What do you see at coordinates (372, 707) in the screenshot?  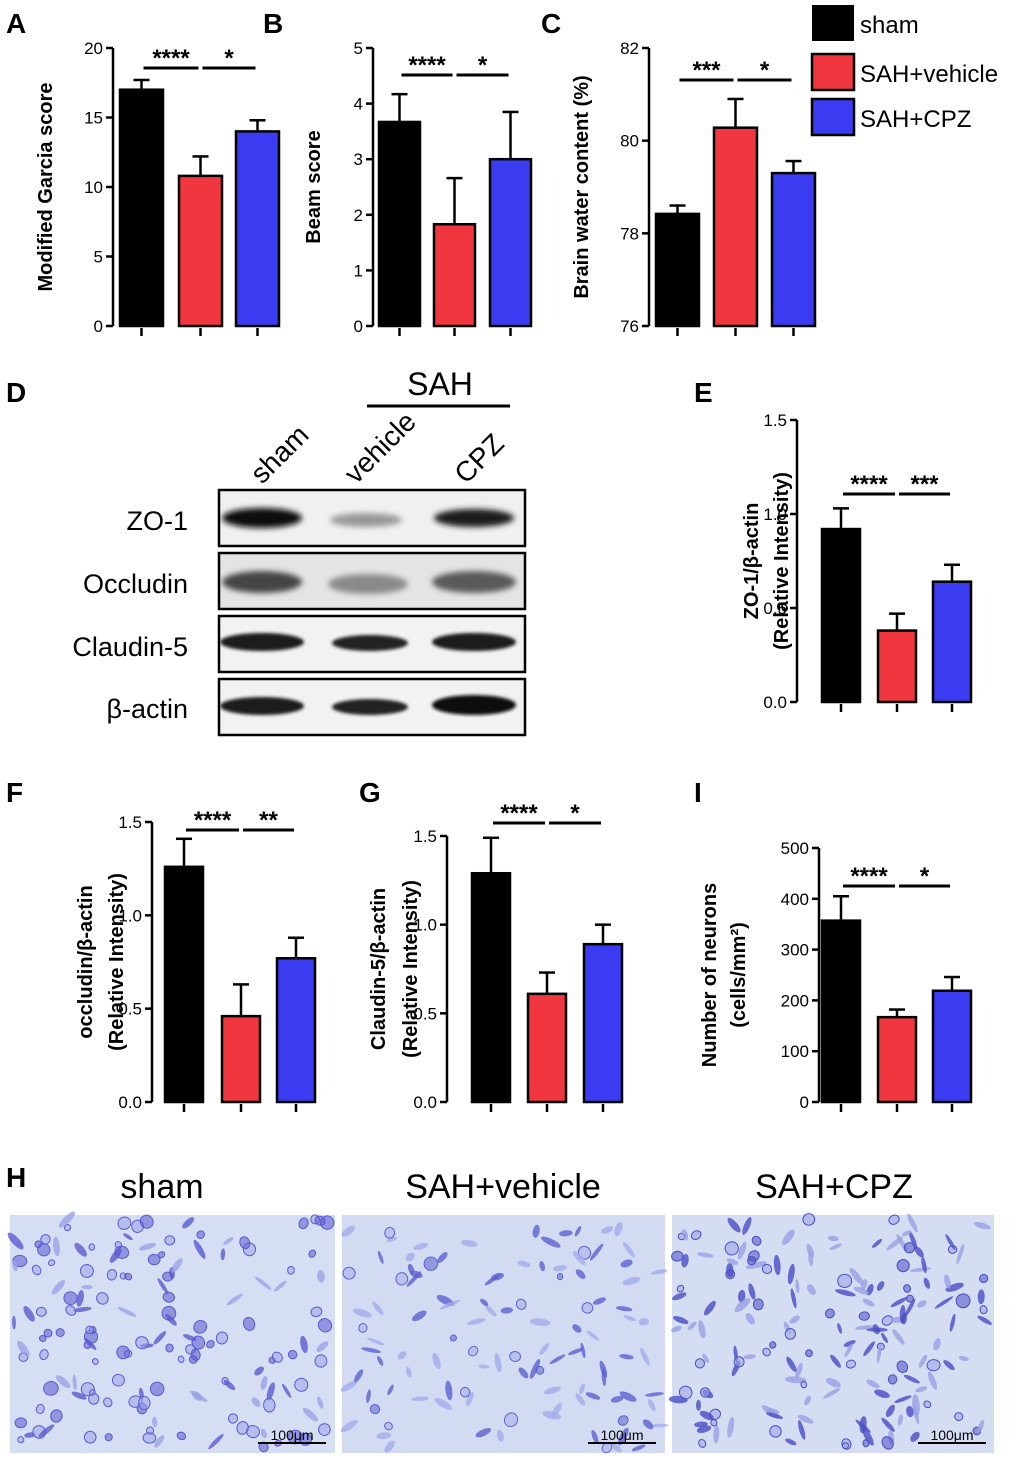 I see `blot-row-beta-actin` at bounding box center [372, 707].